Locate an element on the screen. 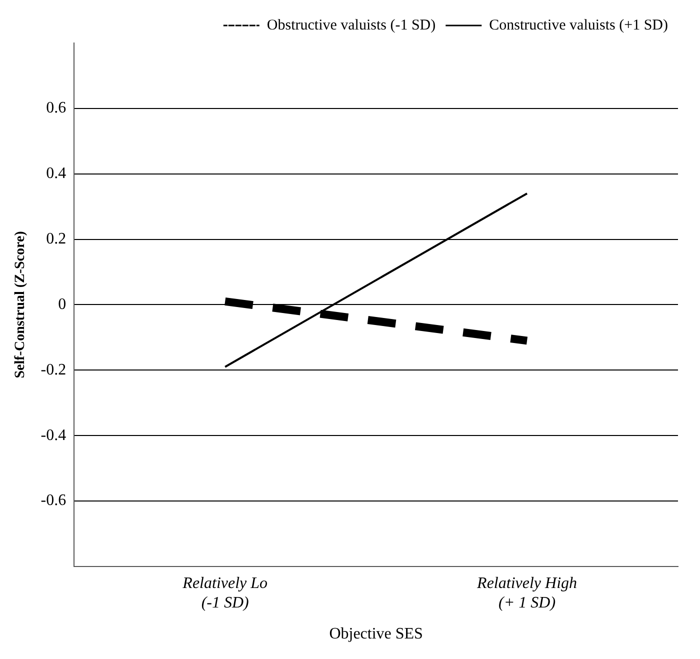 This screenshot has height=659, width=700. legend-label: Obstructive valuists (-1 SD) is located at coordinates (351, 25).